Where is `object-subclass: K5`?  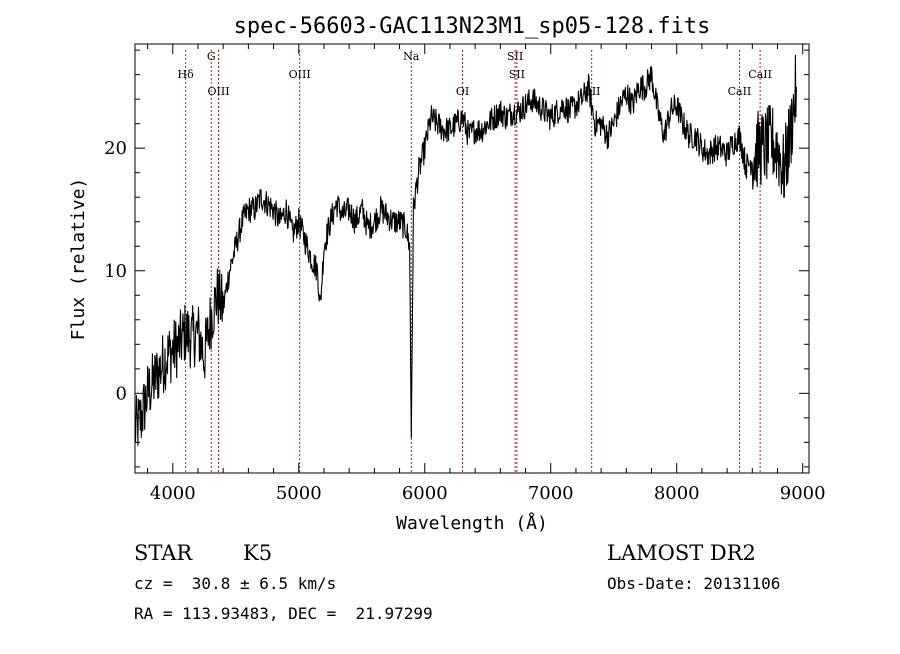
object-subclass: K5 is located at coordinates (257, 553).